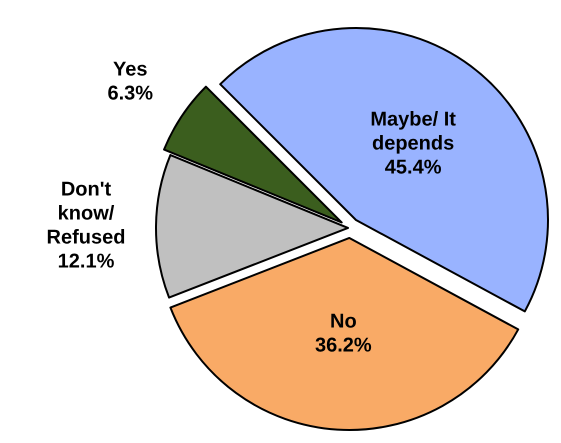 This screenshot has height=443, width=561. Describe the element at coordinates (343, 345) in the screenshot. I see `data-label: 36.2%` at that location.